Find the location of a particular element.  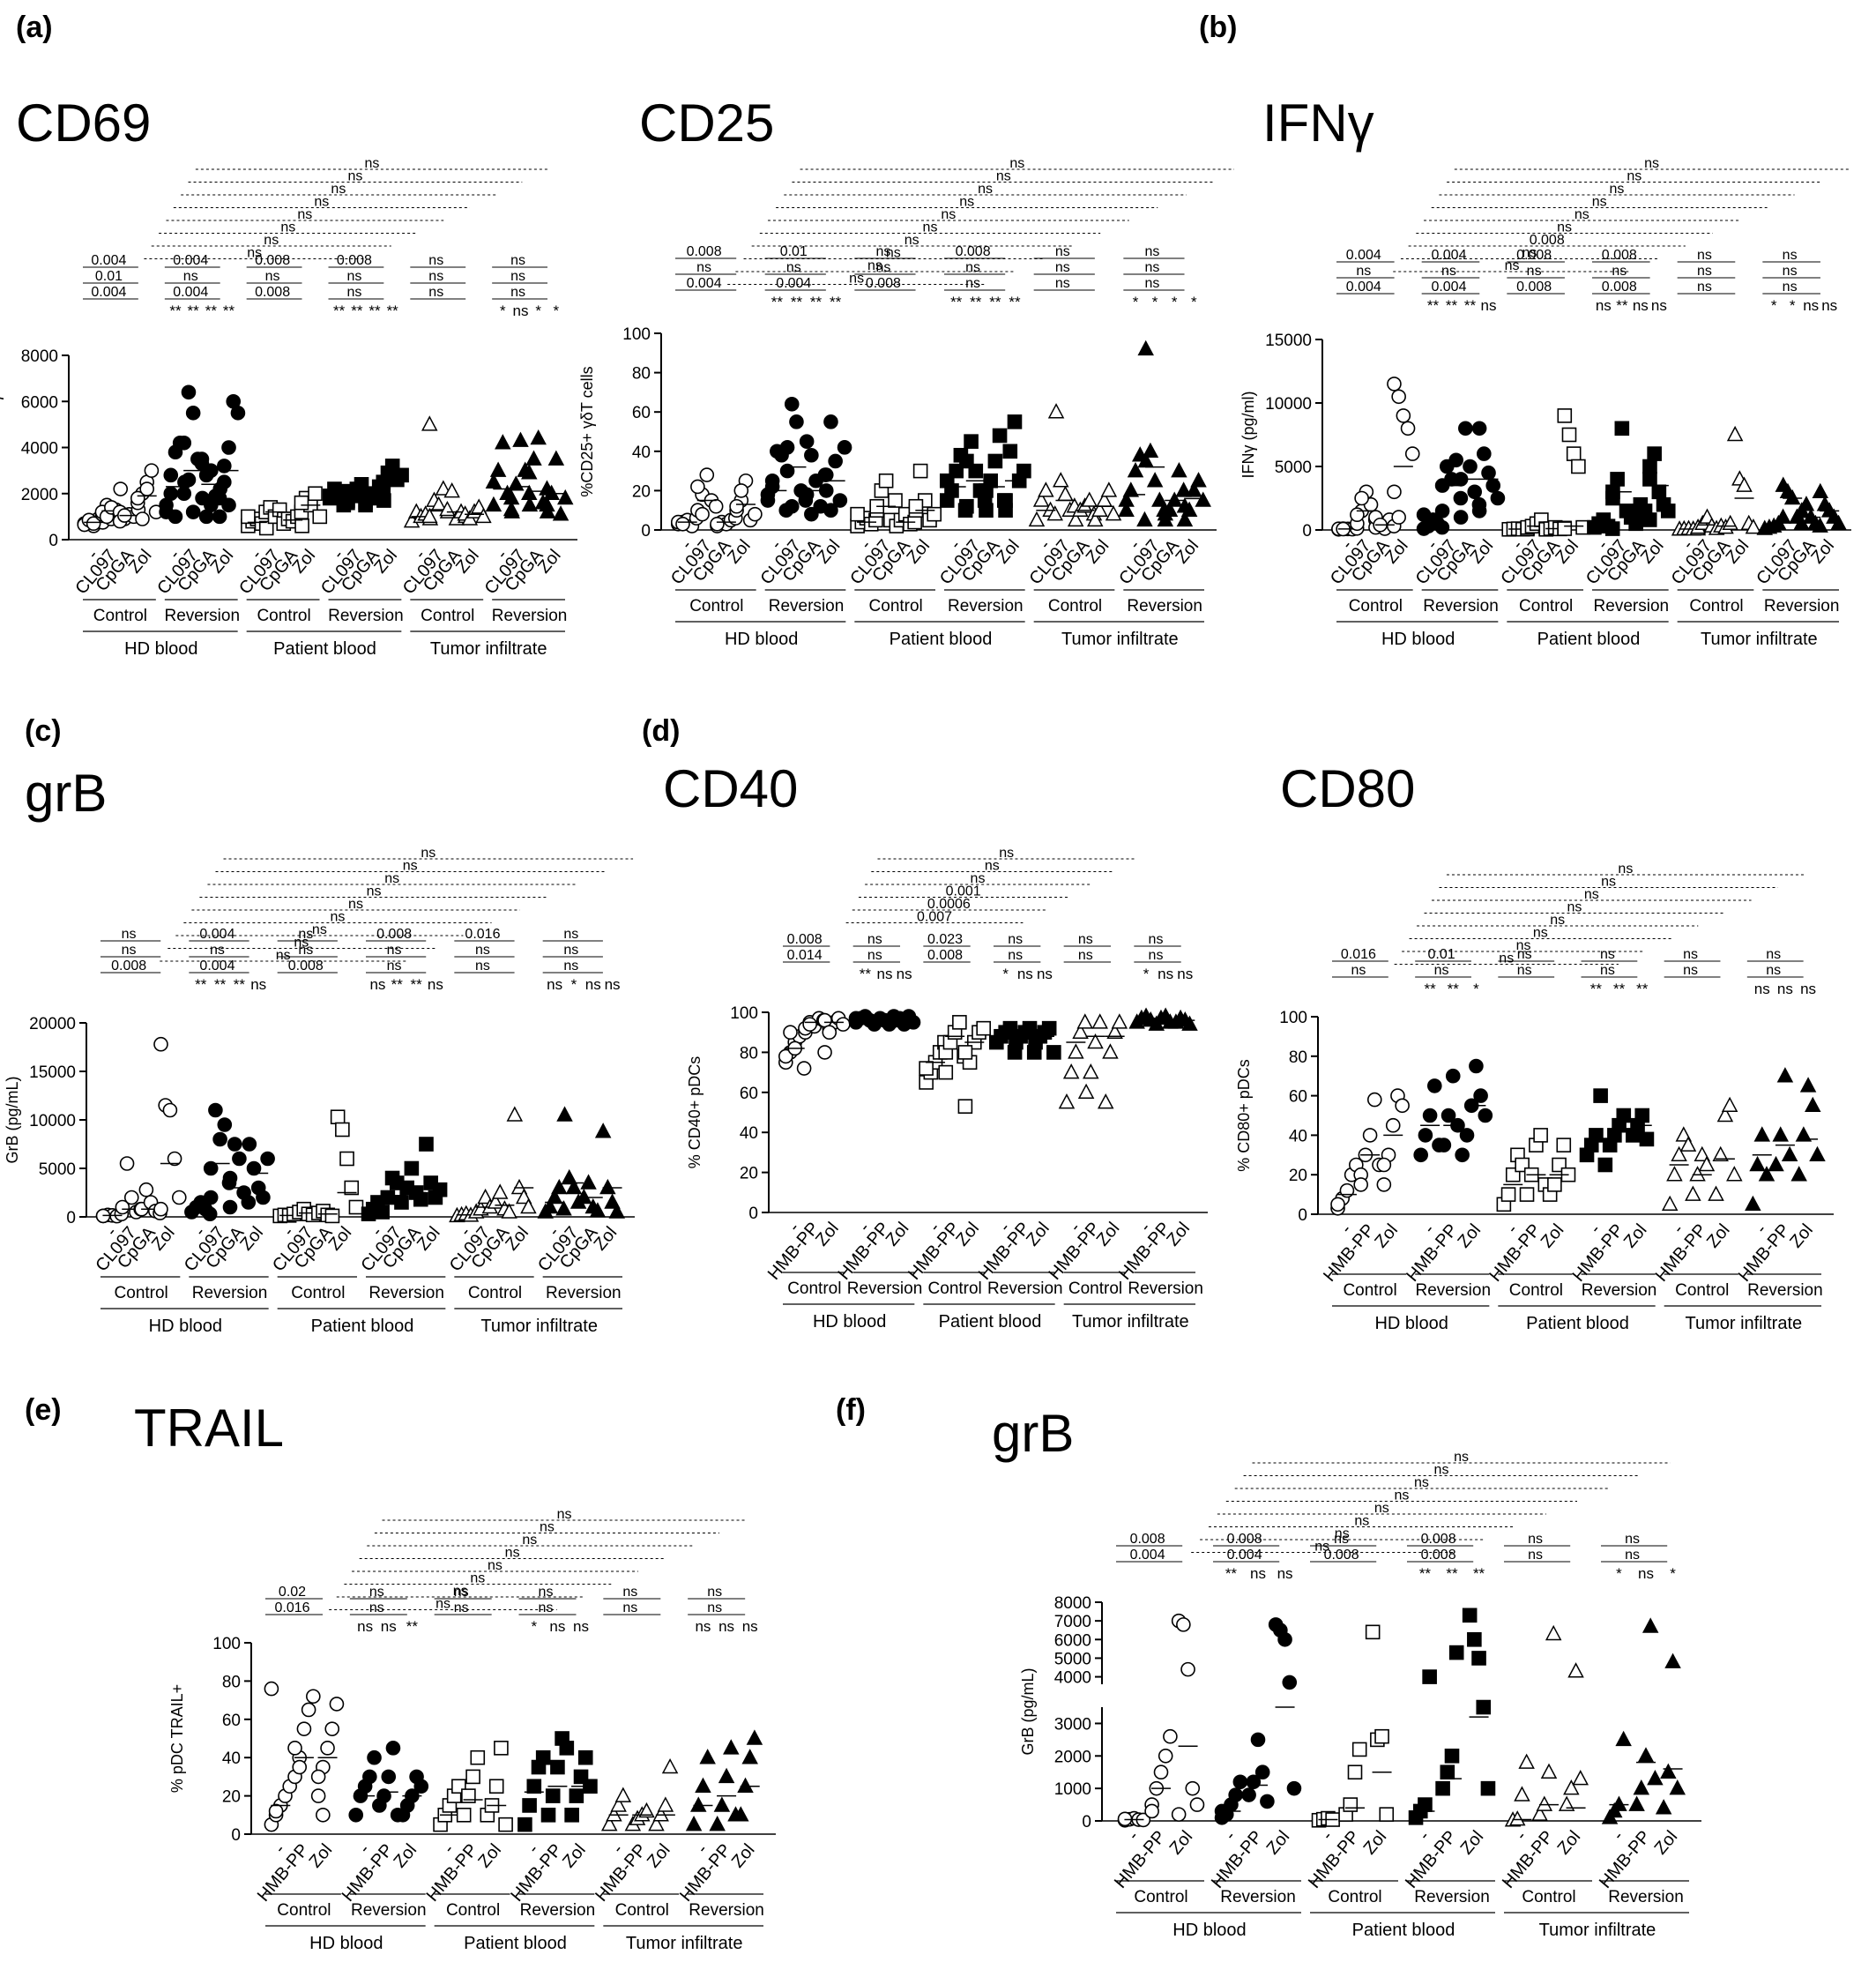

y-tick-label: 8000 is located at coordinates (1072, 1603).